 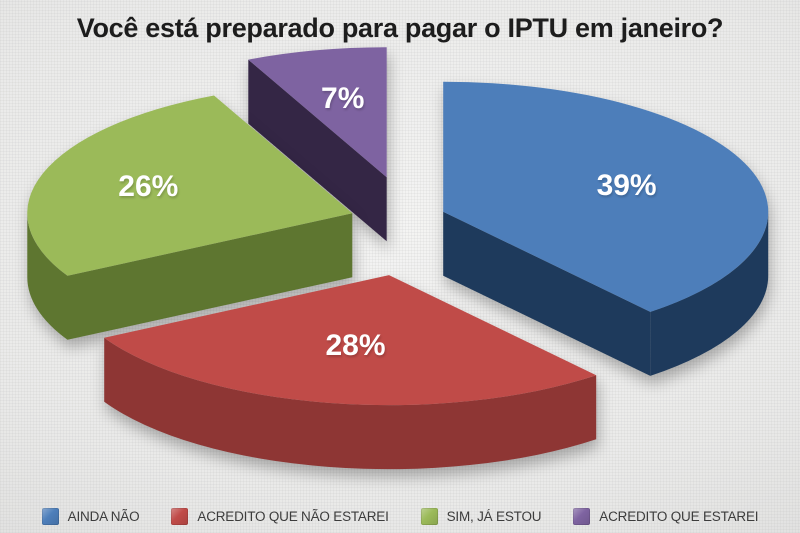 I want to click on legend-item-acredito-que-estarei: ACREDITO QUE ESTAREI, so click(x=666, y=516).